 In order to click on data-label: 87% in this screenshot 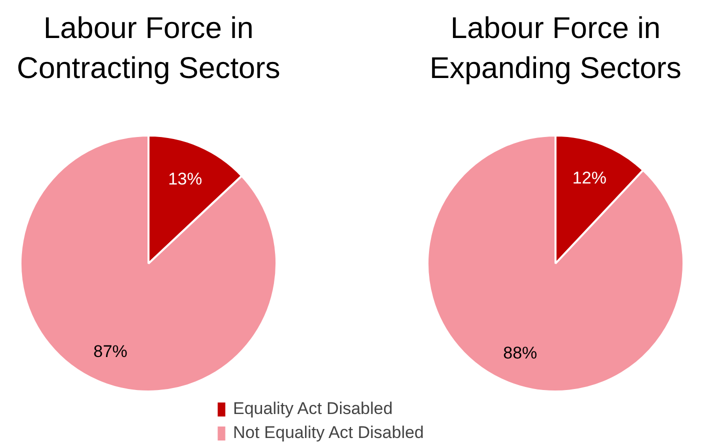, I will do `click(110, 352)`.